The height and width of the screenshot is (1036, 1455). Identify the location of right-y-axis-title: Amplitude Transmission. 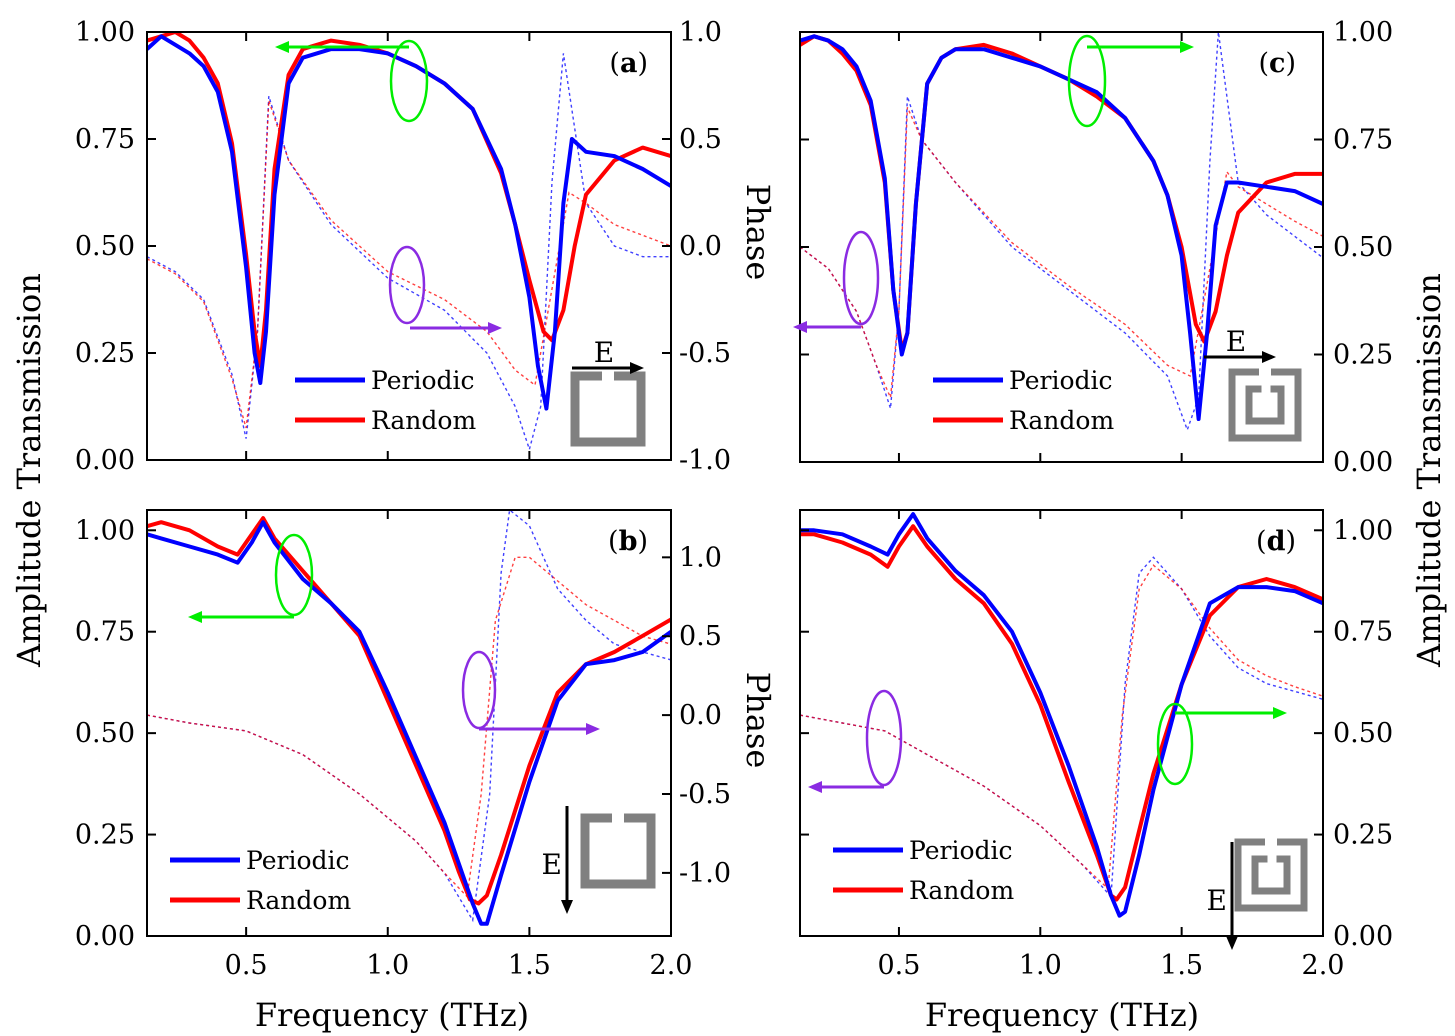
(1429, 470).